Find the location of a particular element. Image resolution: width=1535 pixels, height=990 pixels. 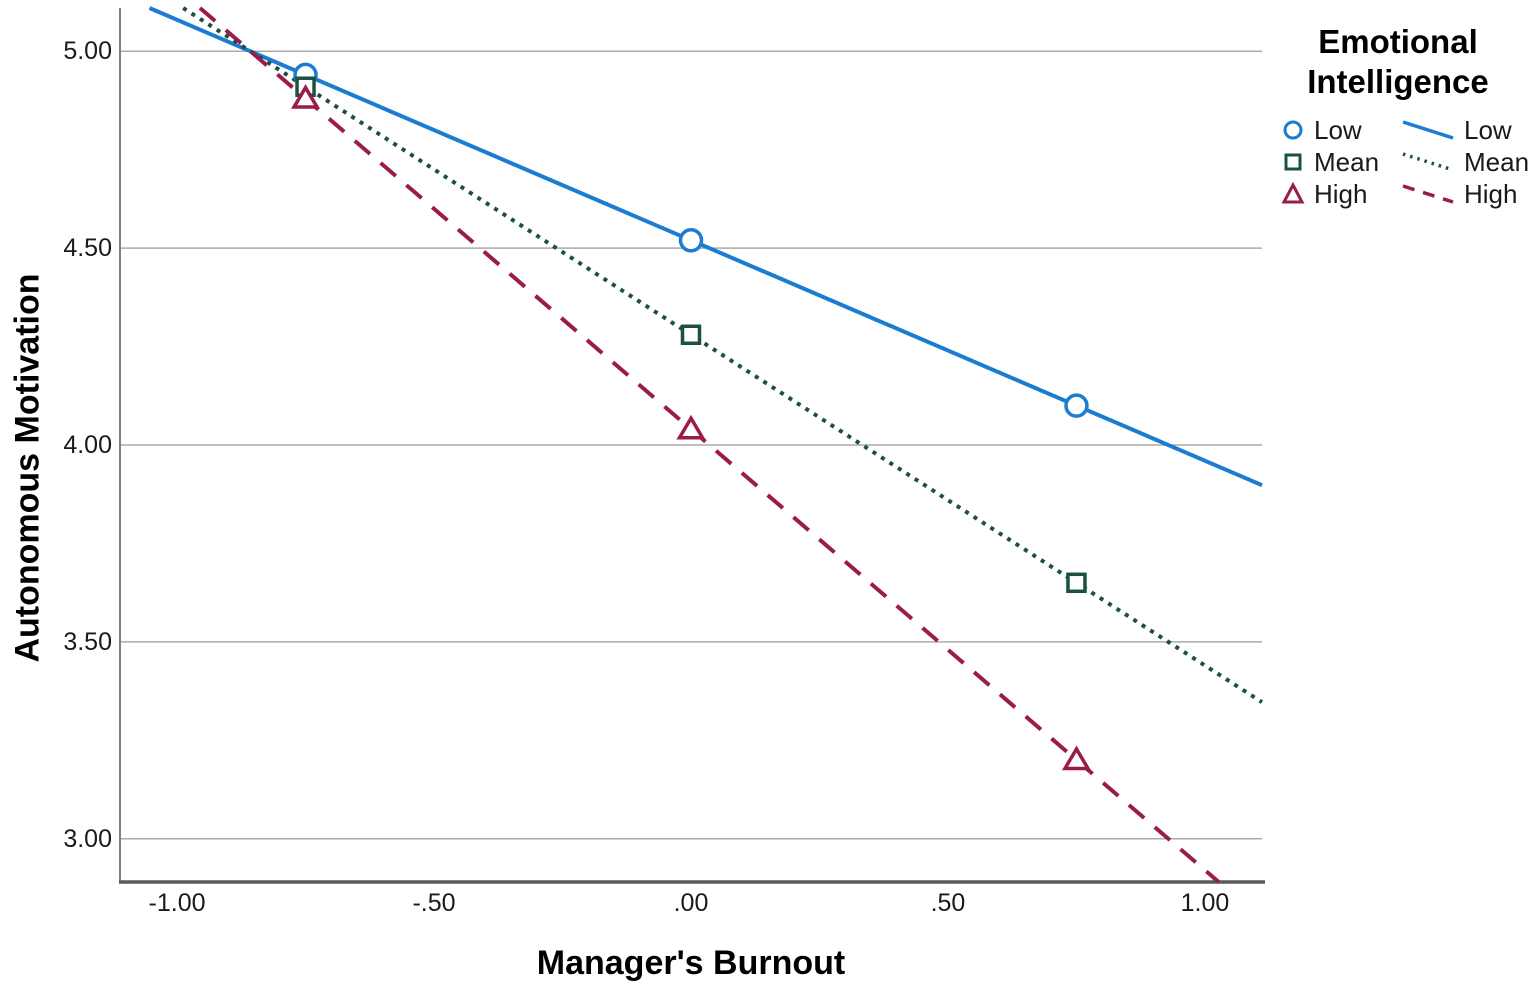

triangle-marker-icon is located at coordinates (1293, 192).